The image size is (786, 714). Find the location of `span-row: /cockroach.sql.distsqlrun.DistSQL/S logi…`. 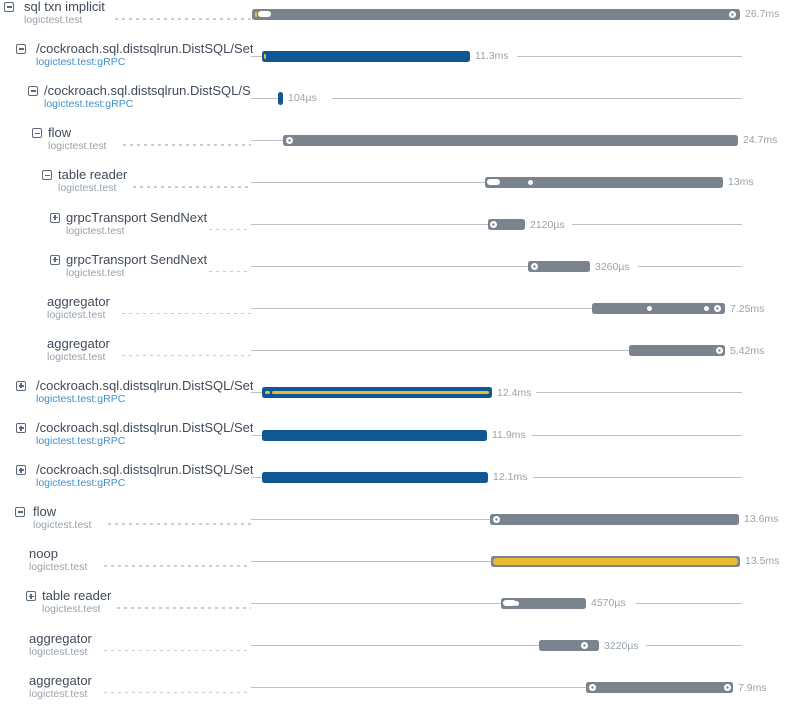

span-row: /cockroach.sql.distsqlrun.DistSQL/S logi… is located at coordinates (393, 99).